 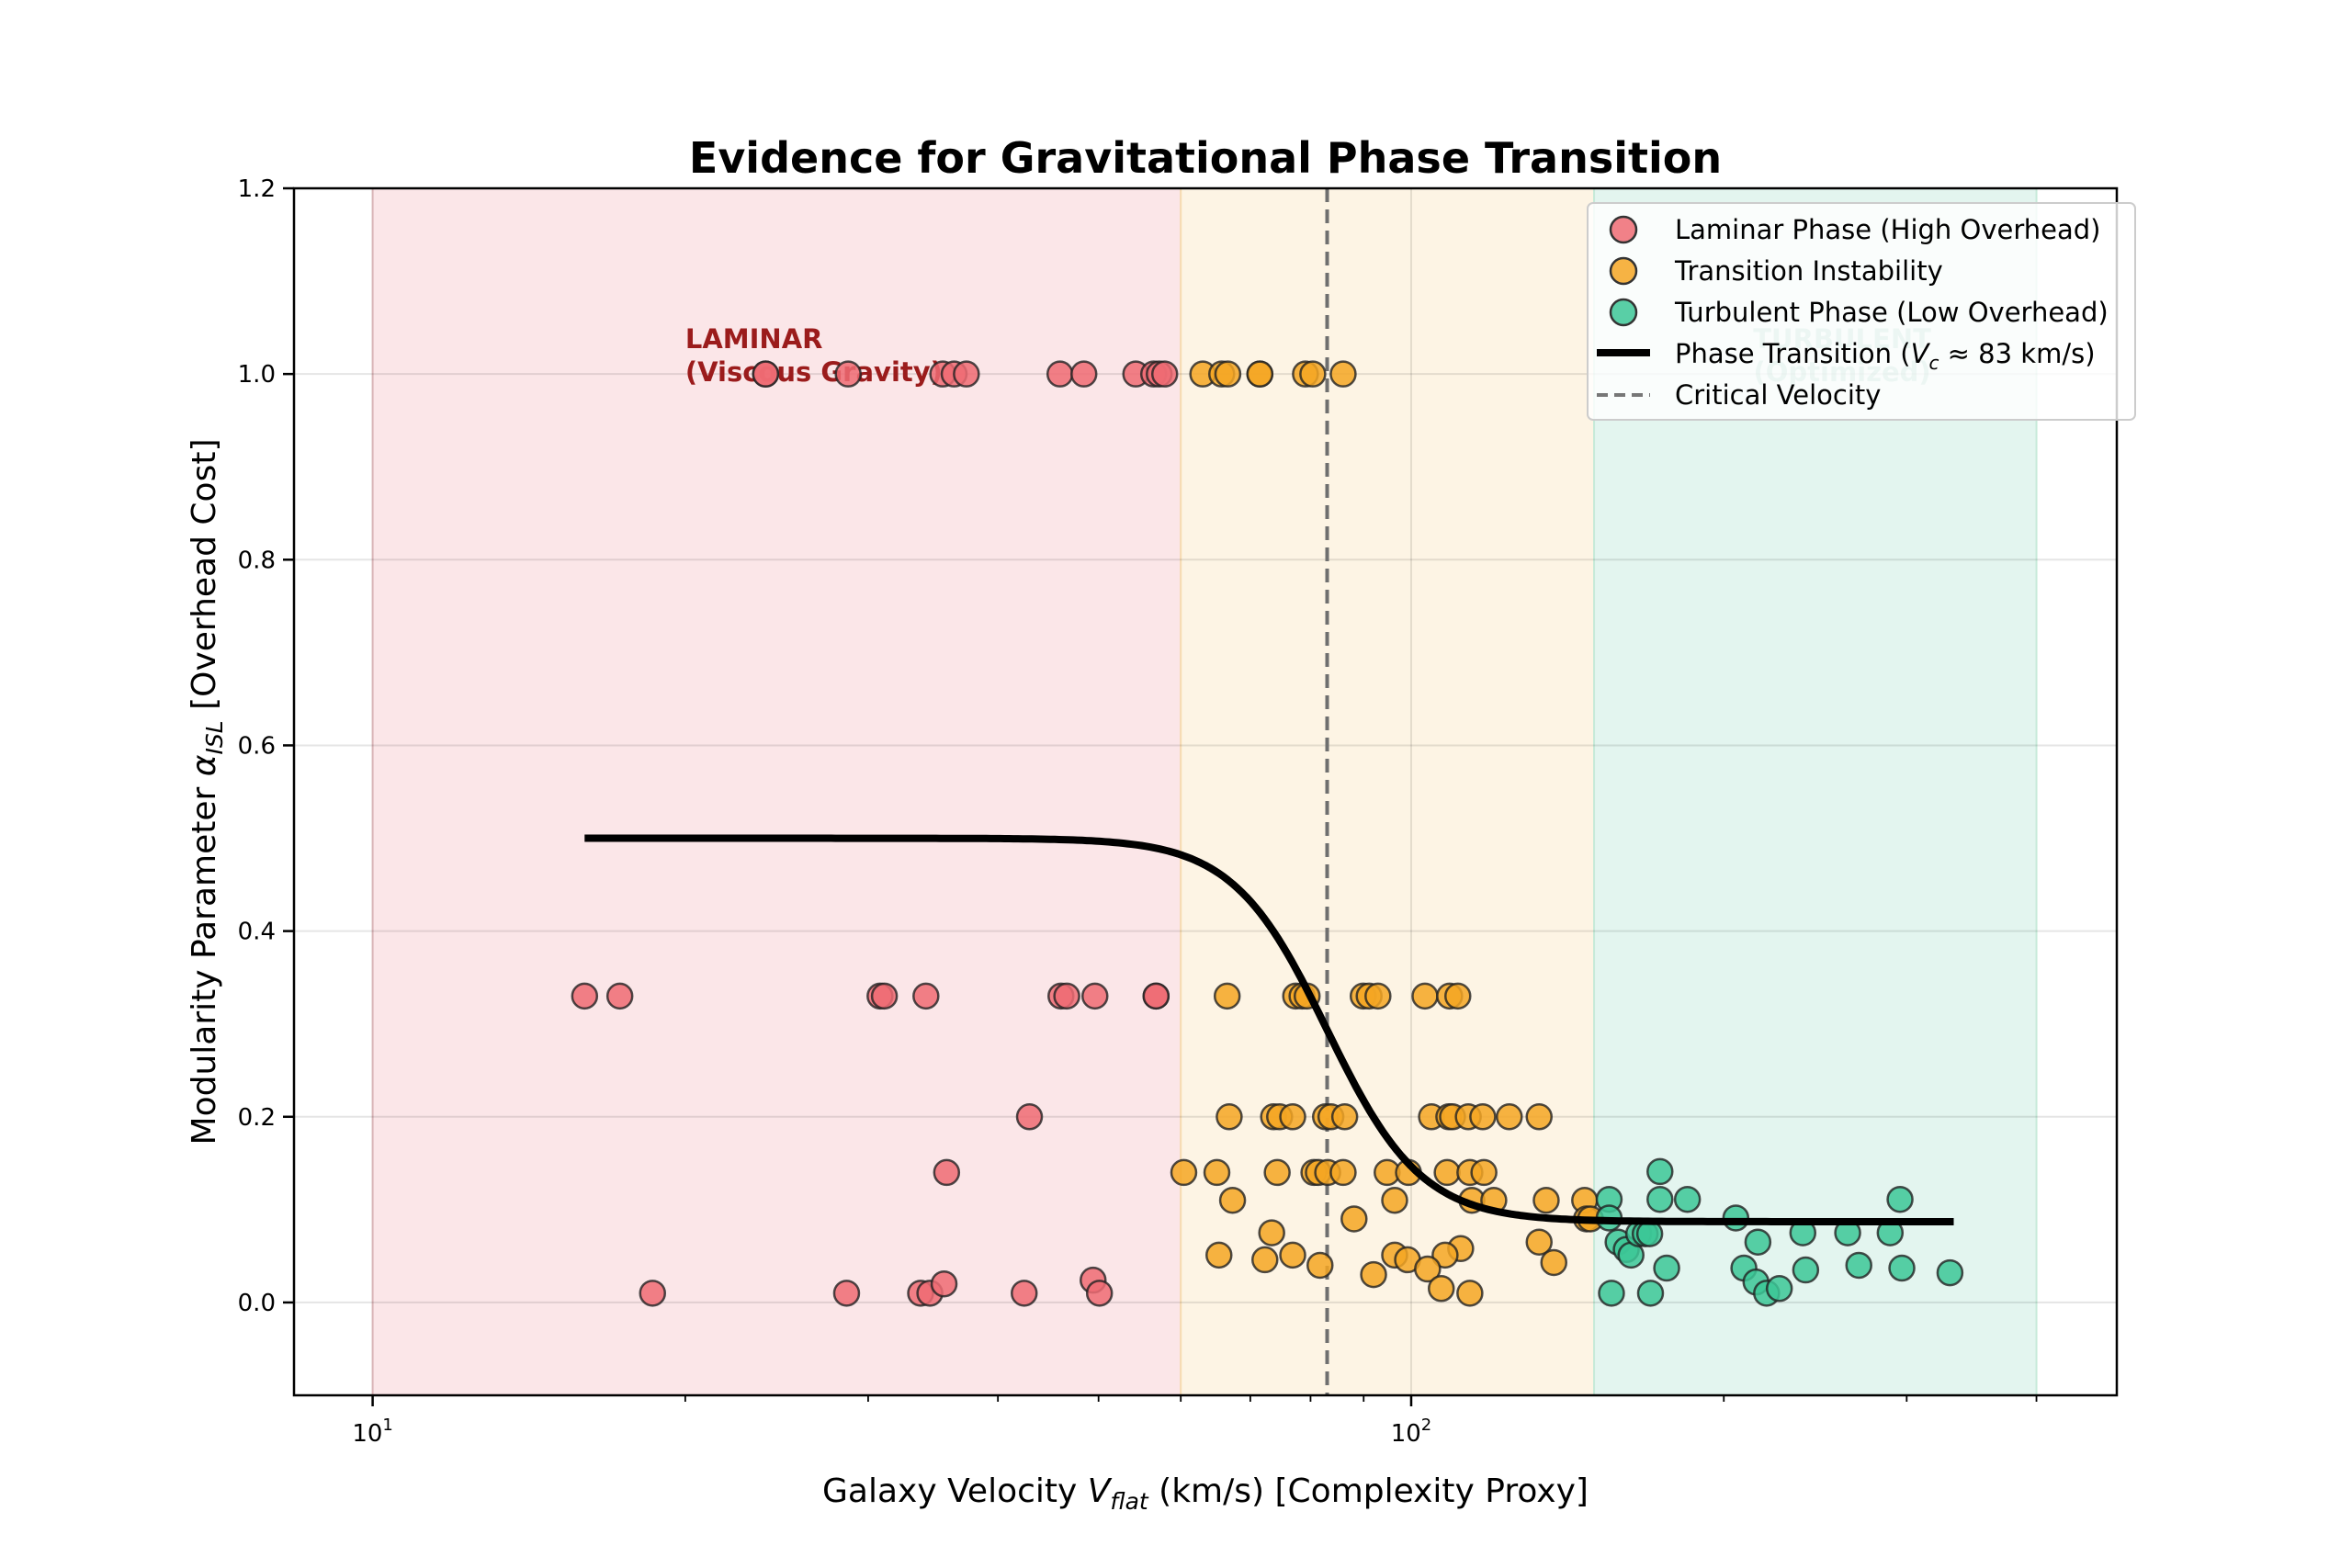 What do you see at coordinates (1624, 312) in the screenshot?
I see `legend-marker-turbulent` at bounding box center [1624, 312].